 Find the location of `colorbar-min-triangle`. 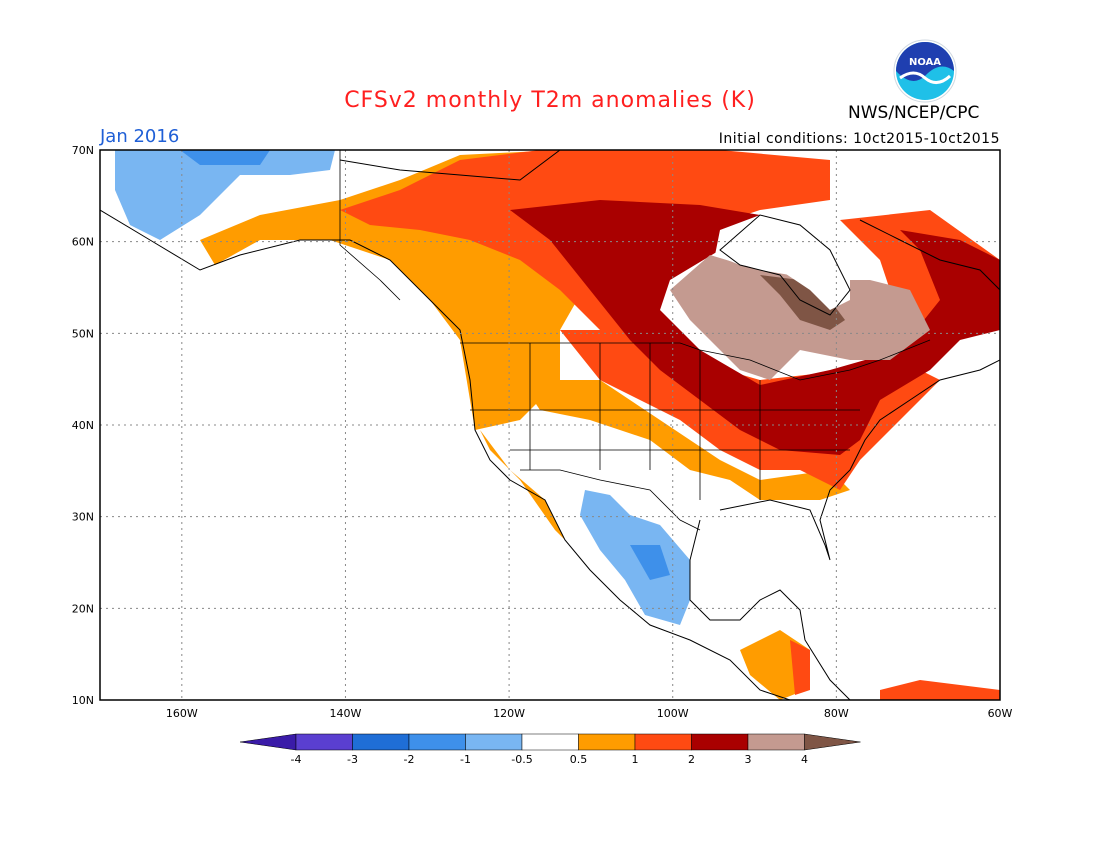

colorbar-min-triangle is located at coordinates (268, 742).